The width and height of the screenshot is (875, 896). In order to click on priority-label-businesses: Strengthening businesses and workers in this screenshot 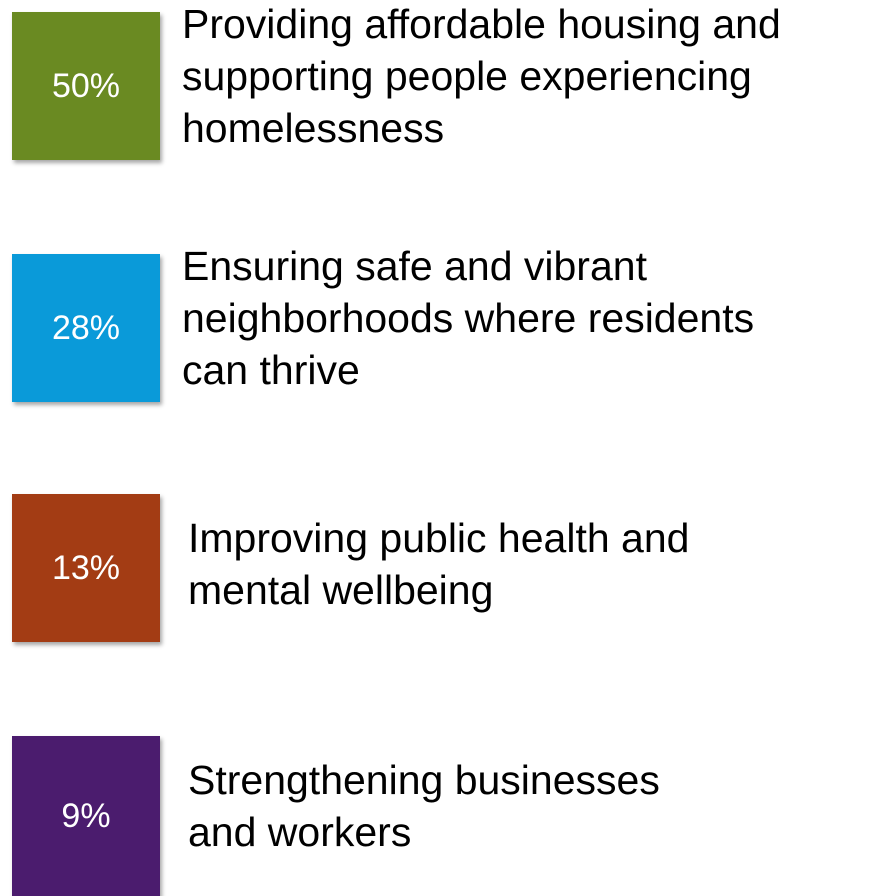, I will do `click(424, 806)`.